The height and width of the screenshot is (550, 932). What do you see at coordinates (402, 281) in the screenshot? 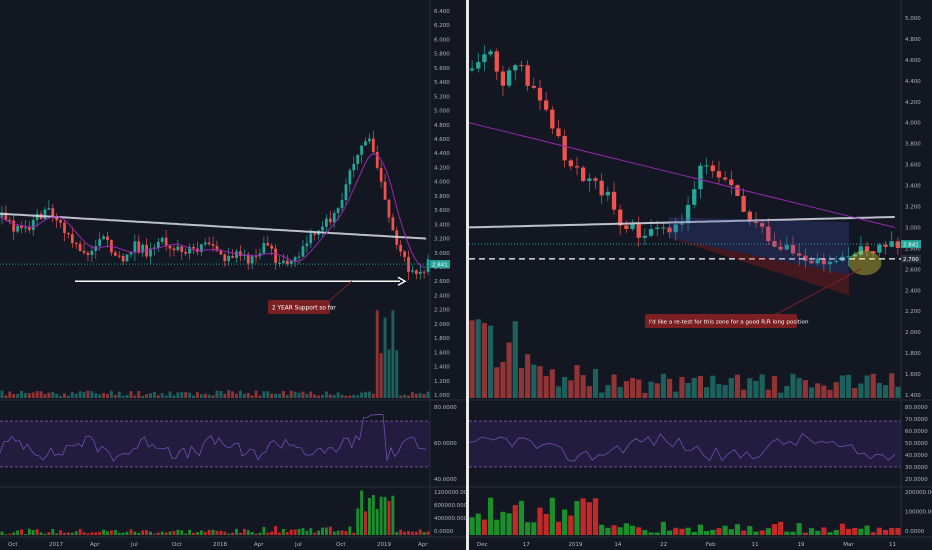
I see `support-arrowhead` at bounding box center [402, 281].